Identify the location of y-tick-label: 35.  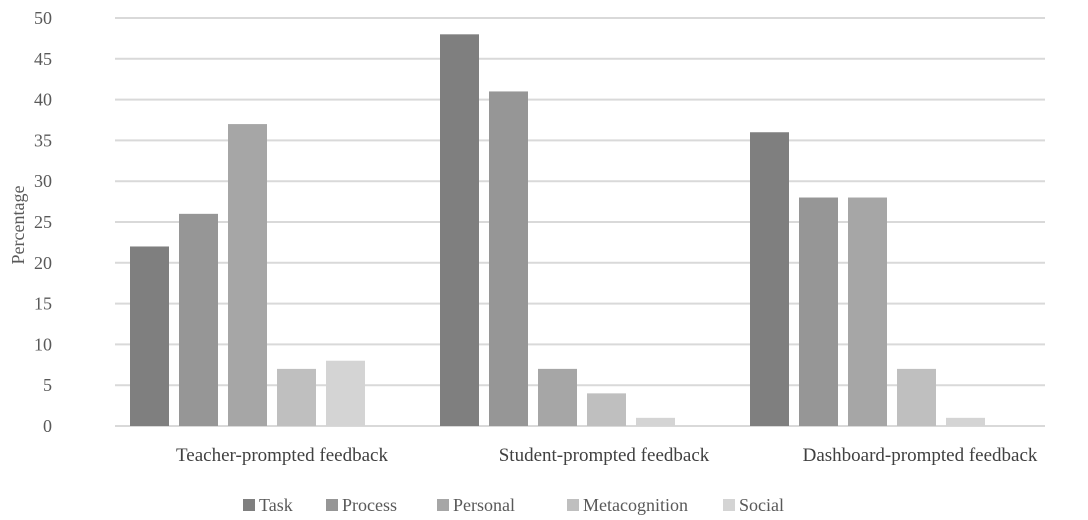
(43, 140).